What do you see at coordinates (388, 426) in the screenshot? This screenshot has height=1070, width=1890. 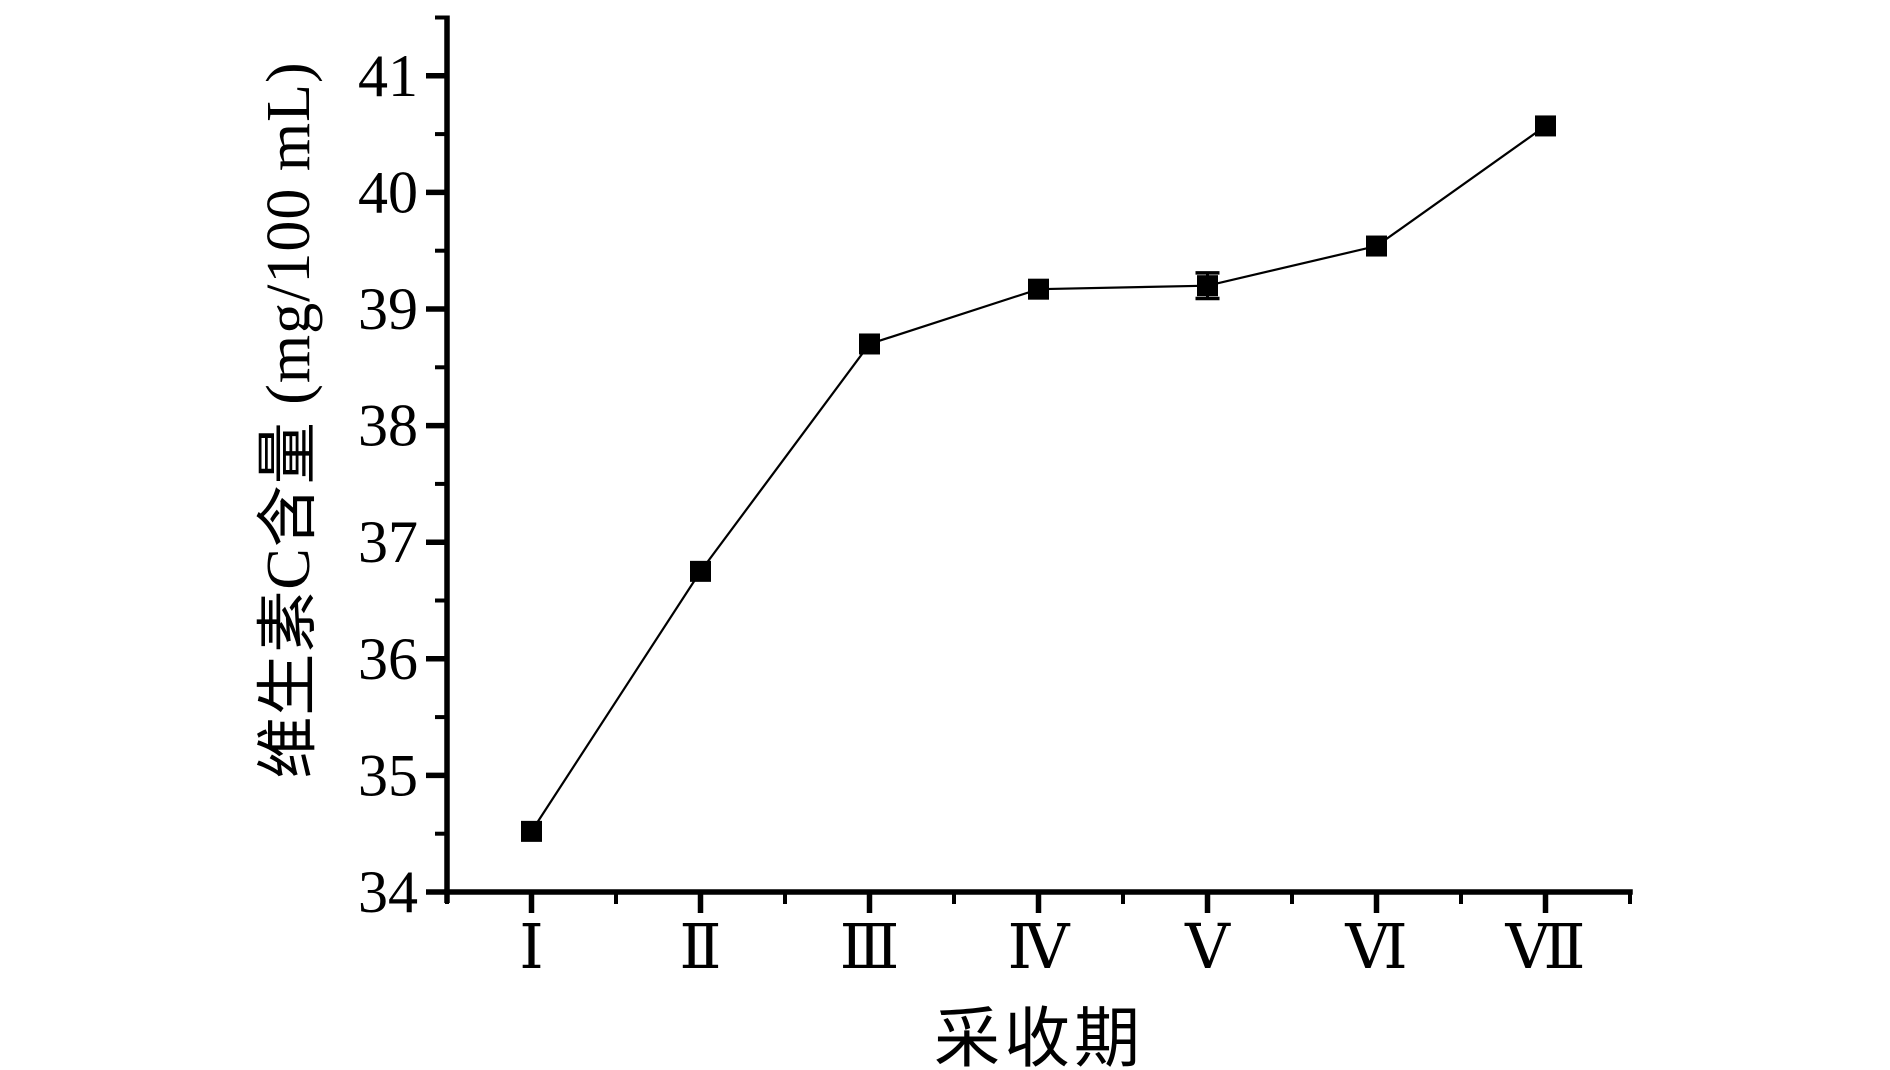 I see `y-tick-label: 38` at bounding box center [388, 426].